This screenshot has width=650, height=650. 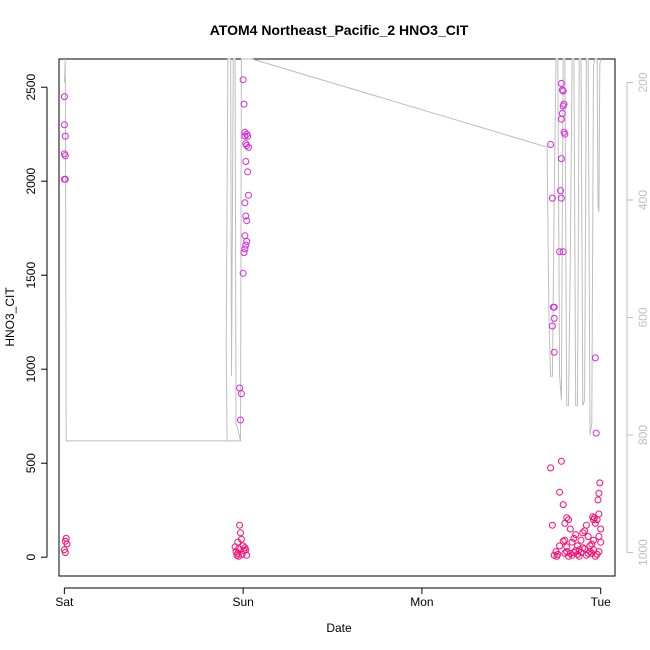 I want to click on y-axis: 0 500 1000 1500 2000 2500, so click(x=36, y=317).